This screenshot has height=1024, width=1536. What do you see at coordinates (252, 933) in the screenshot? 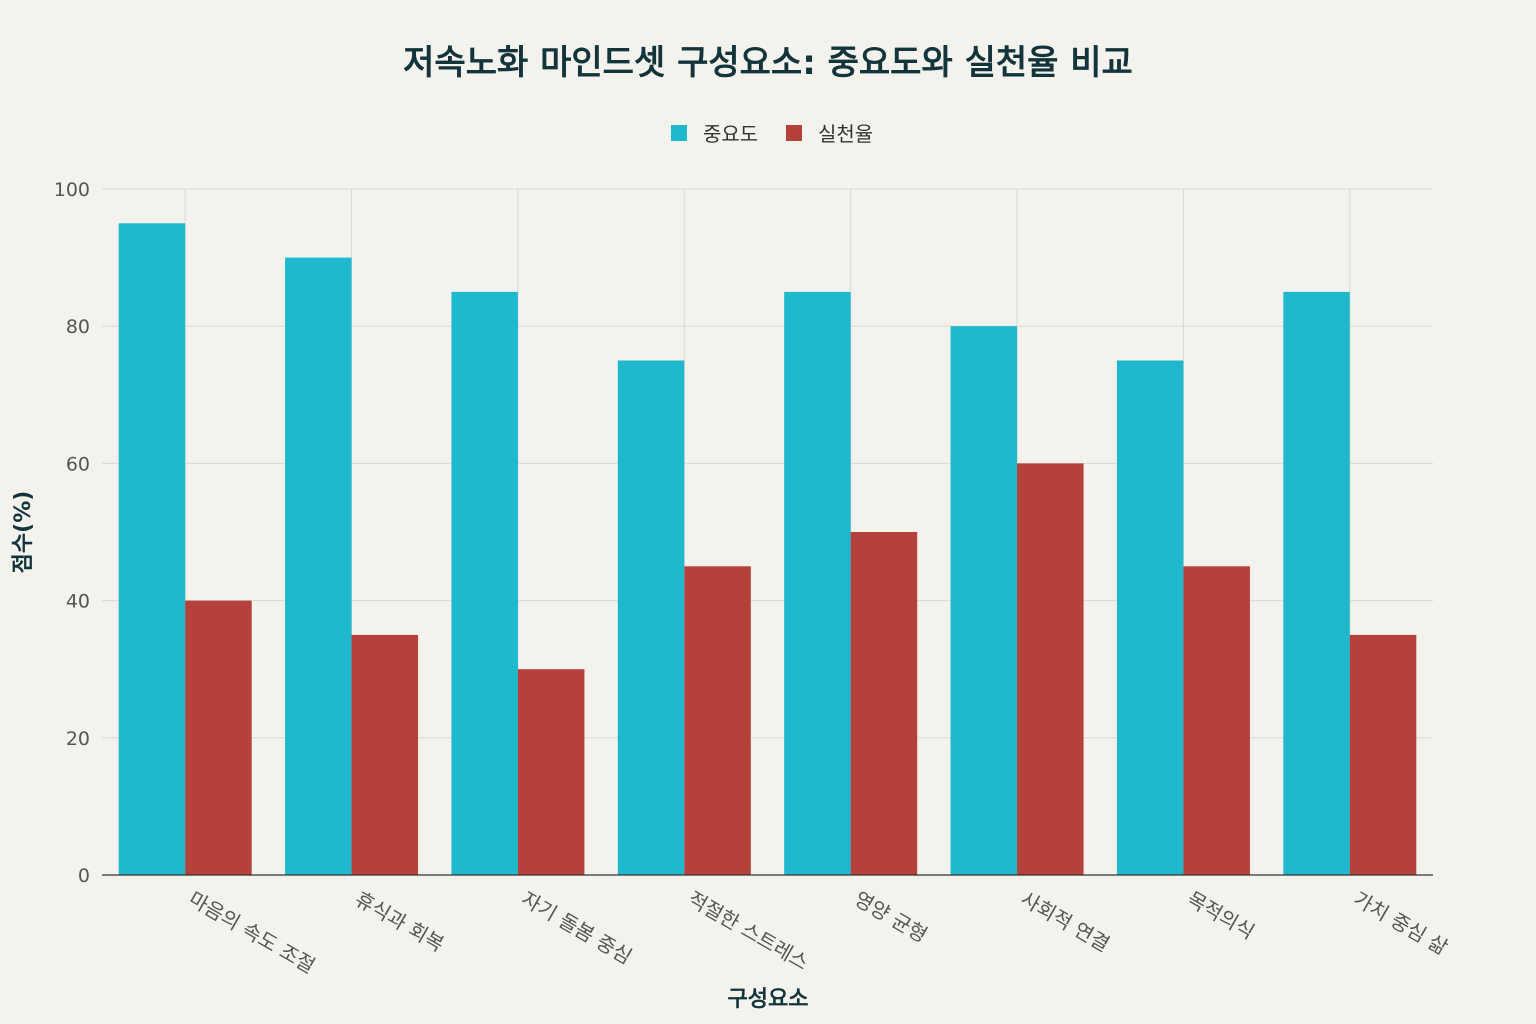
I see `x-tick-label: 마음의 속도 조절` at bounding box center [252, 933].